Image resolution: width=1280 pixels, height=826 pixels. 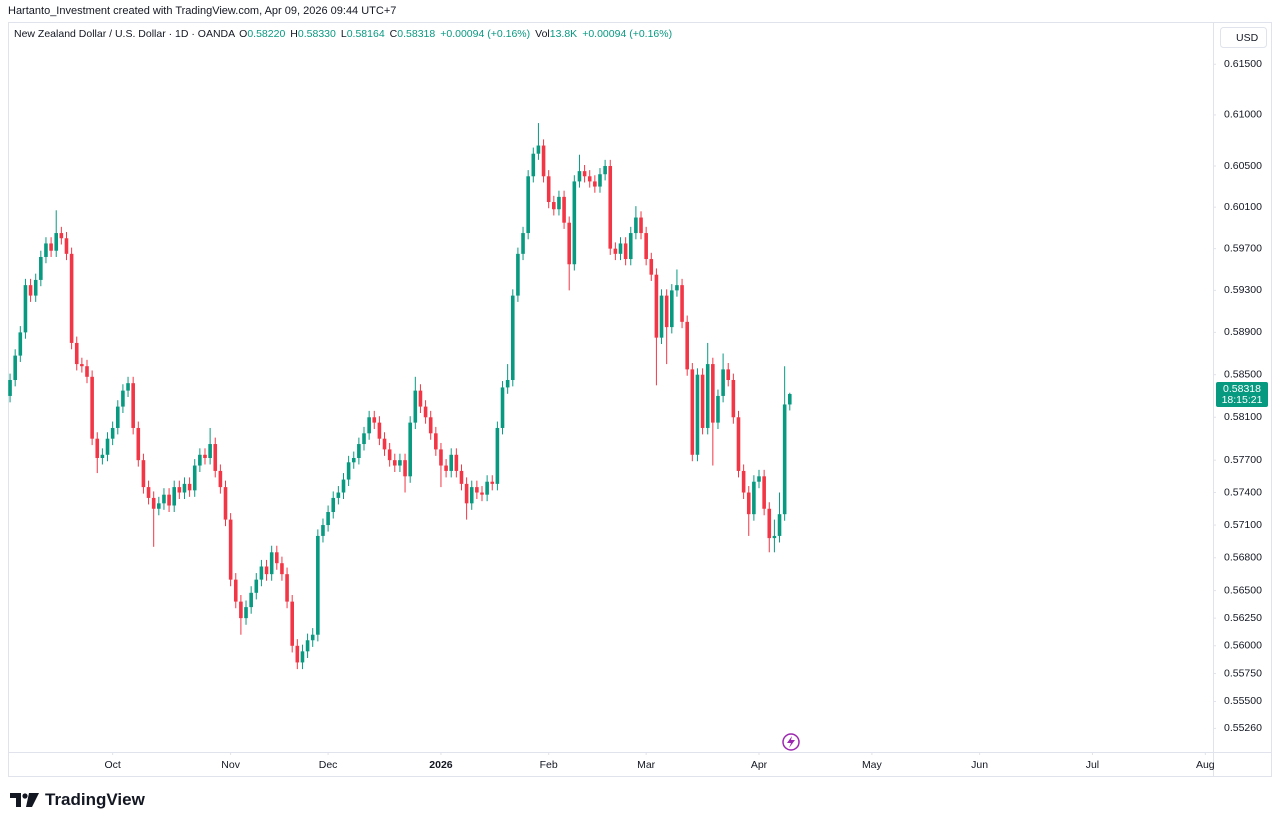 I want to click on last-price-label: 0.58318, so click(x=1242, y=389).